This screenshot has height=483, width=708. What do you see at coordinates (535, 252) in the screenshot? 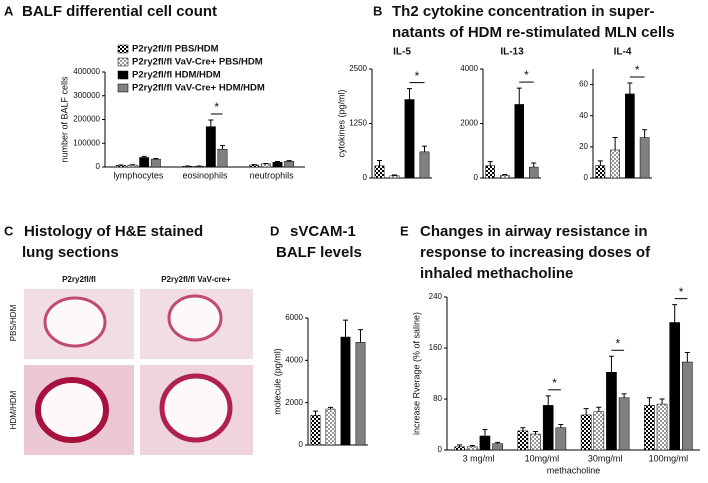
I see `panel-title: response to increasing doses of` at bounding box center [535, 252].